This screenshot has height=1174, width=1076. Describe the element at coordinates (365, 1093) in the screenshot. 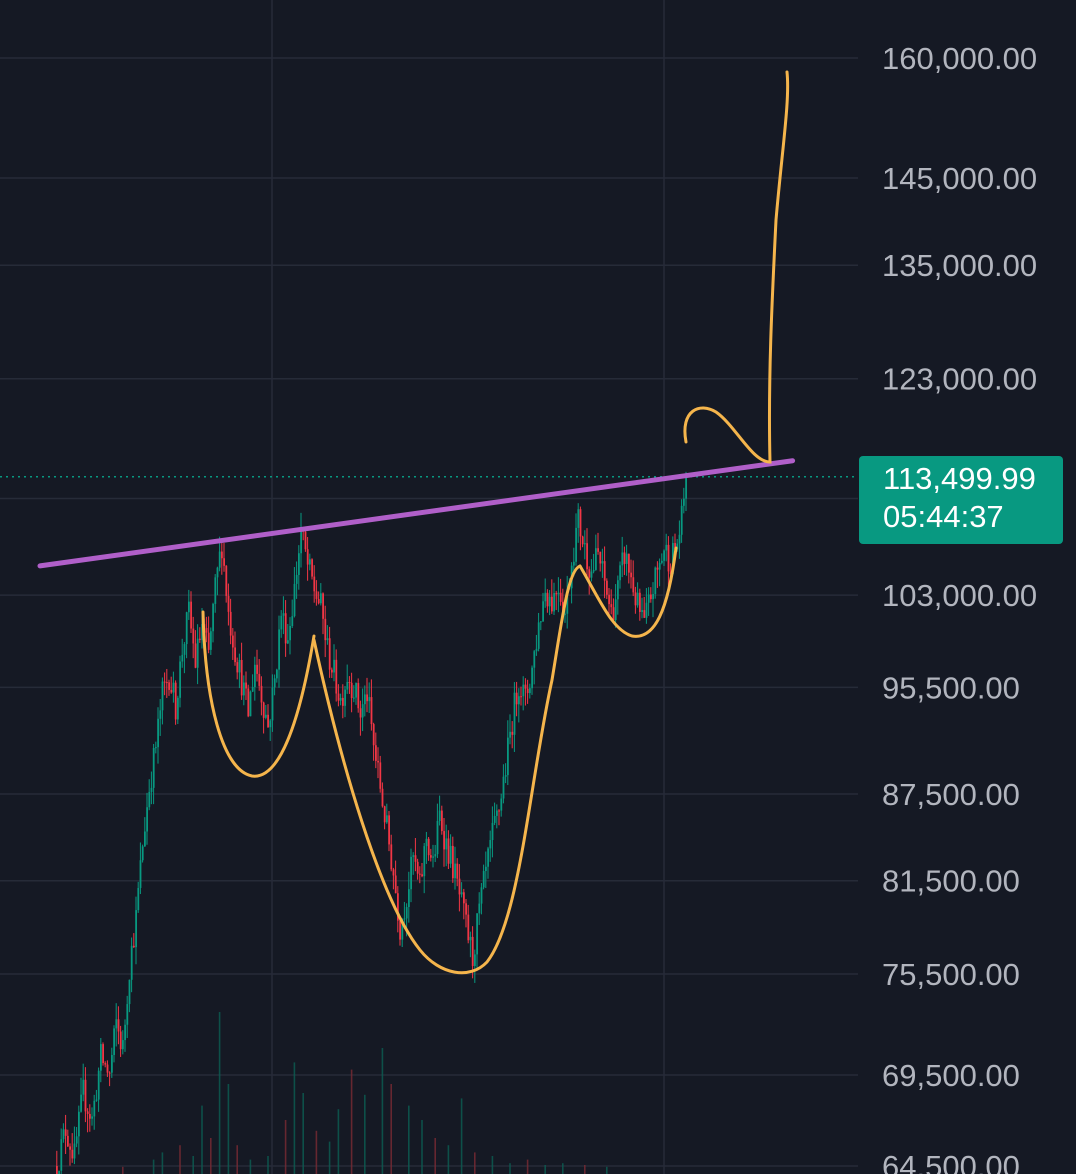

I see `volume-bars` at that location.